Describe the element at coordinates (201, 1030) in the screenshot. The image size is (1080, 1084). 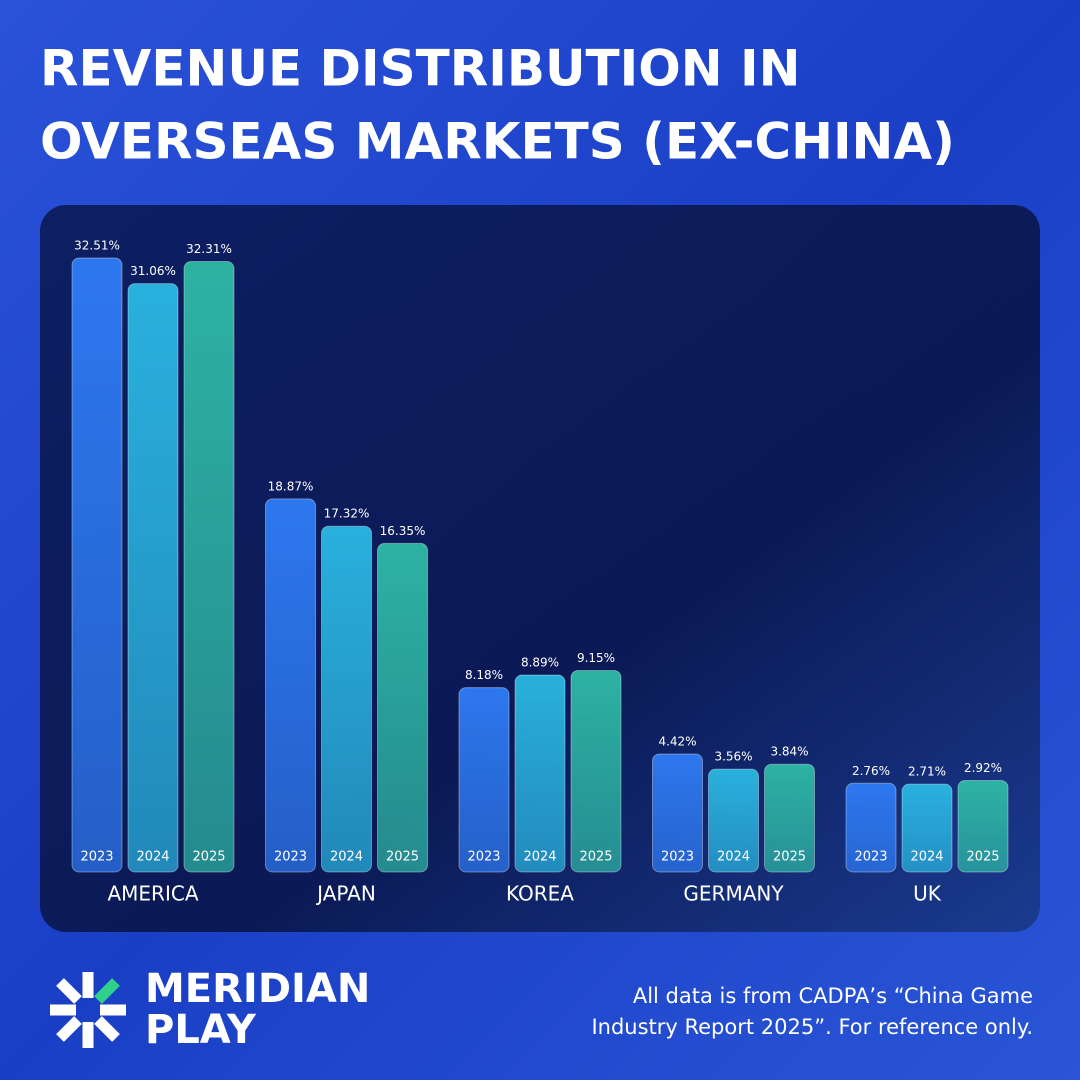
I see `brand-name: PLAY` at that location.